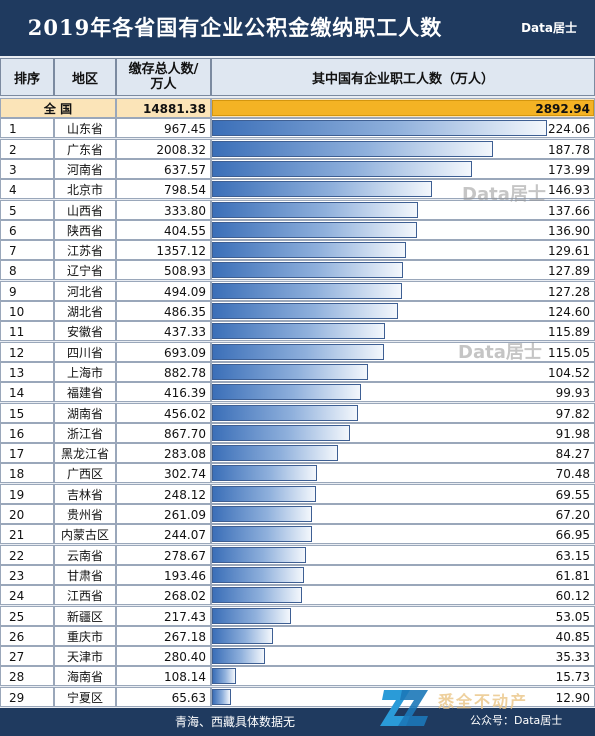  I want to click on bar-cell: 67.20, so click(403, 514).